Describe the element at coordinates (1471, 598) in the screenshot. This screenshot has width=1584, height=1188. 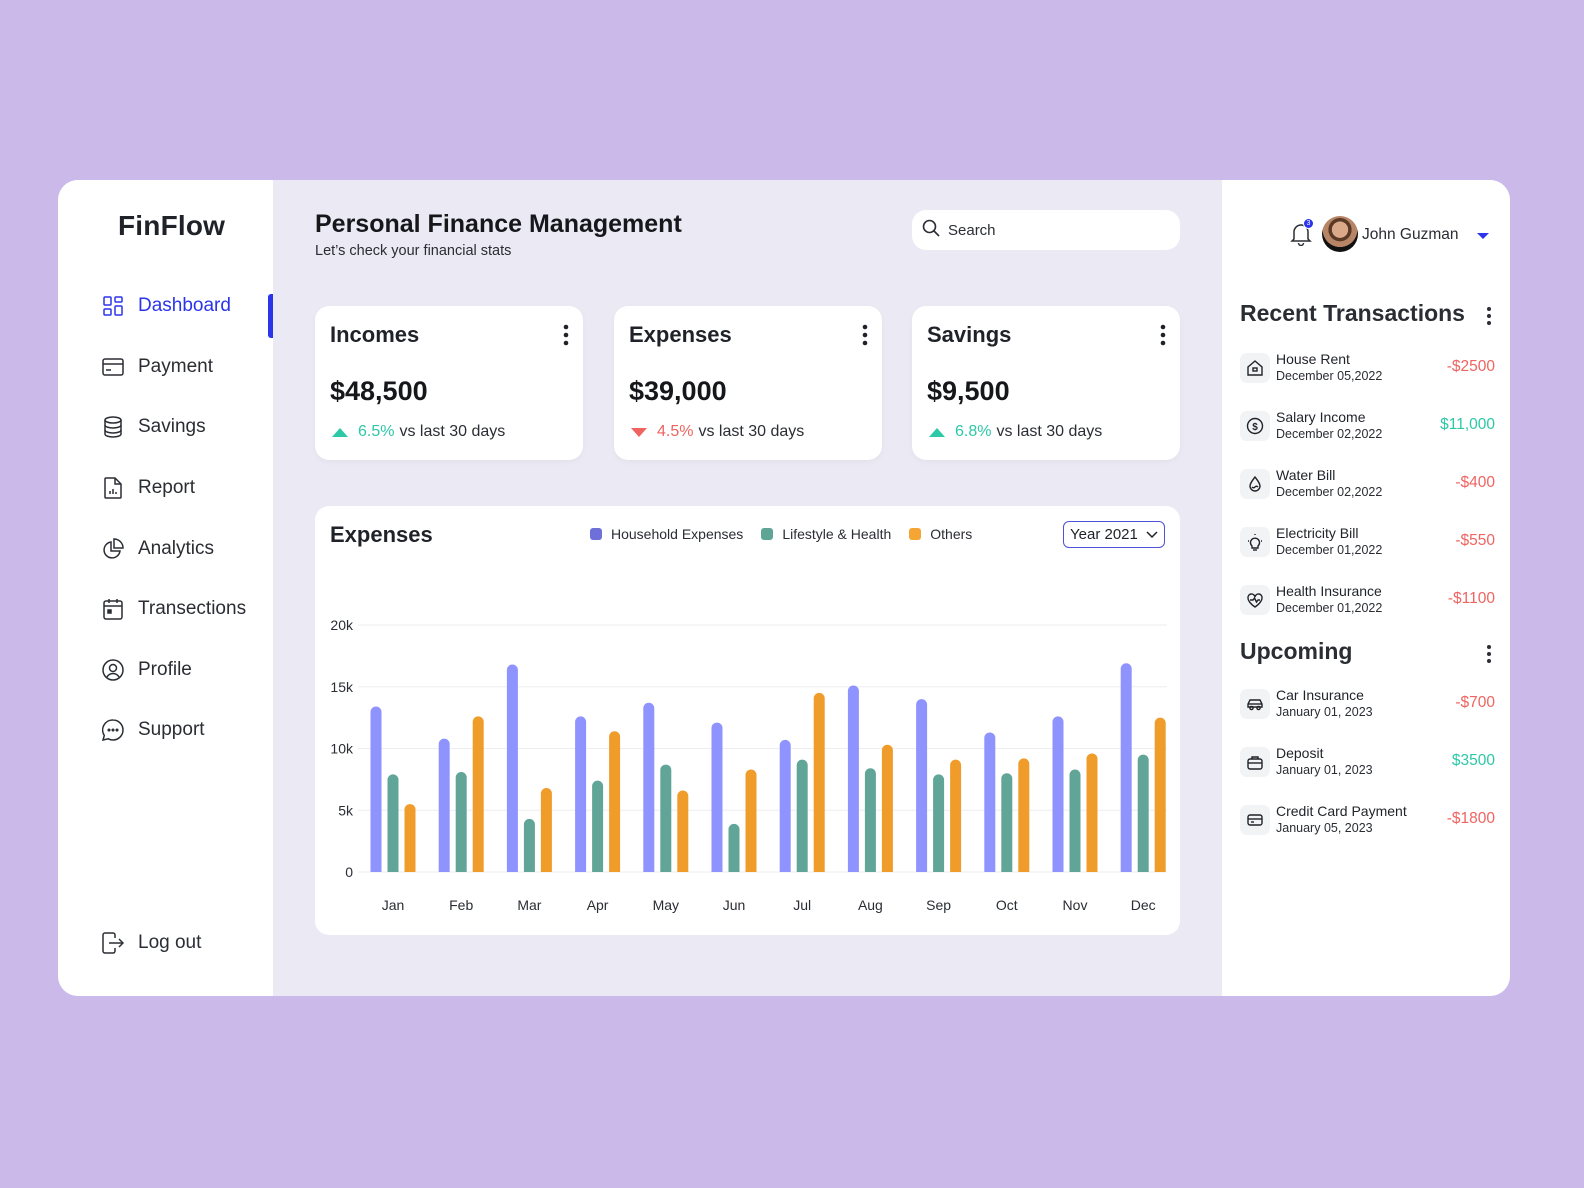
I see `transaction-amount: -$1100` at that location.